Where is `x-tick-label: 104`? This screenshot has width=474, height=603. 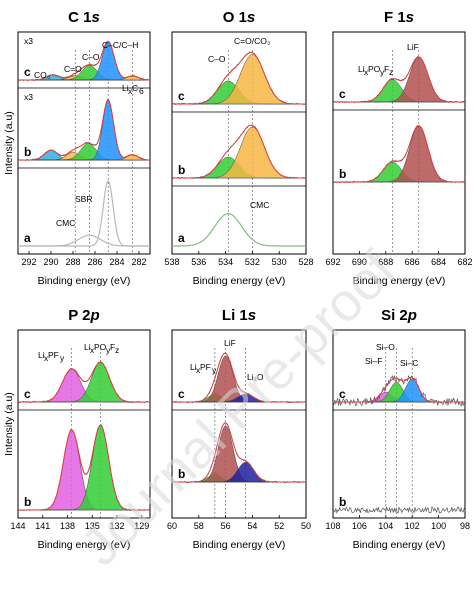
x-tick-label: 104 is located at coordinates (385, 526).